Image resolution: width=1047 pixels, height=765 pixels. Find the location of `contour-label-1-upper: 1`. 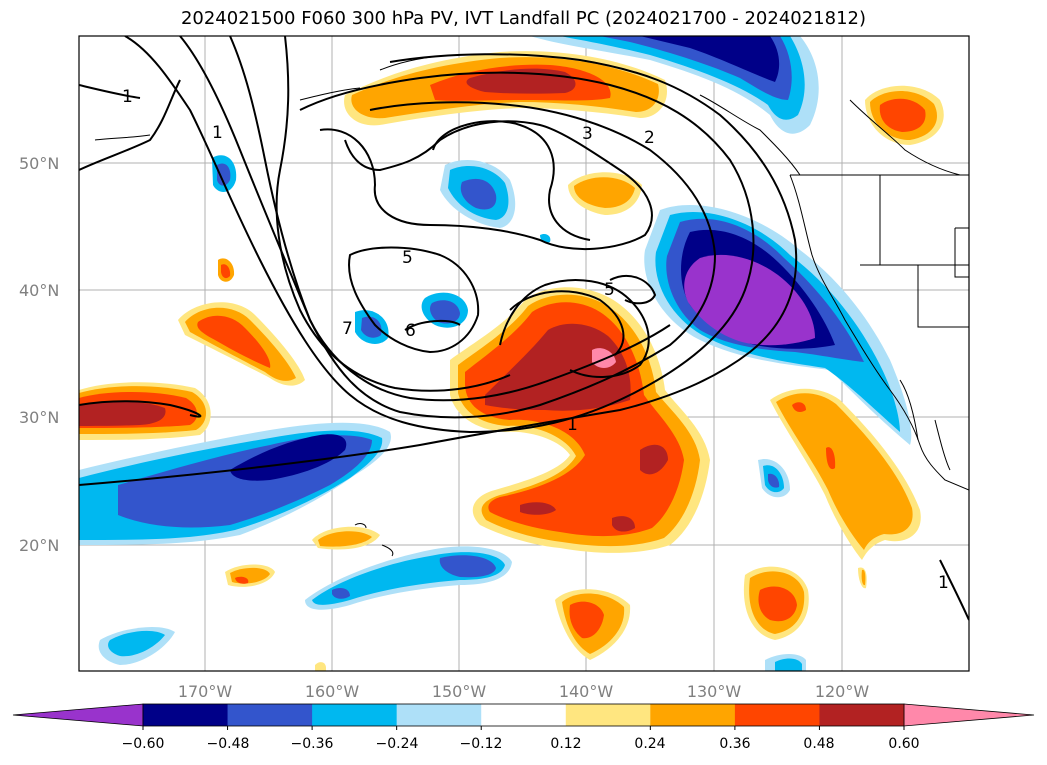

contour-label-1-upper: 1 is located at coordinates (217, 133).